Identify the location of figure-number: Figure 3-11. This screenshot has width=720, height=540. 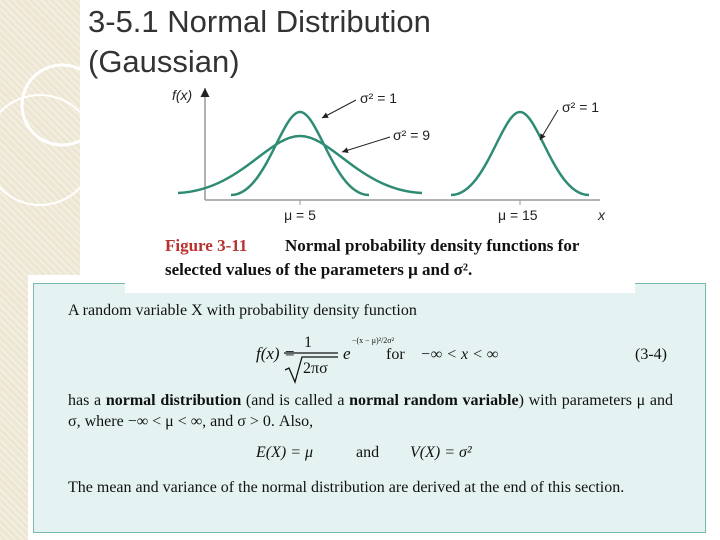
(206, 245).